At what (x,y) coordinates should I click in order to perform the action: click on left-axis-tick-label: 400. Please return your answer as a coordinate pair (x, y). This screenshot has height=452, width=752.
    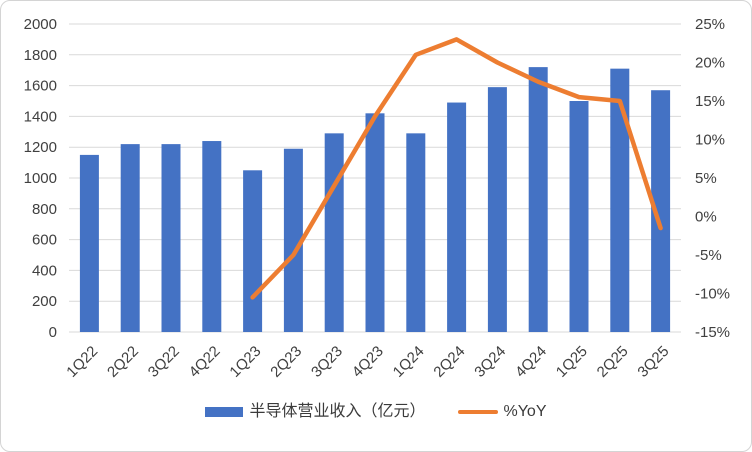
    Looking at the image, I should click on (44, 270).